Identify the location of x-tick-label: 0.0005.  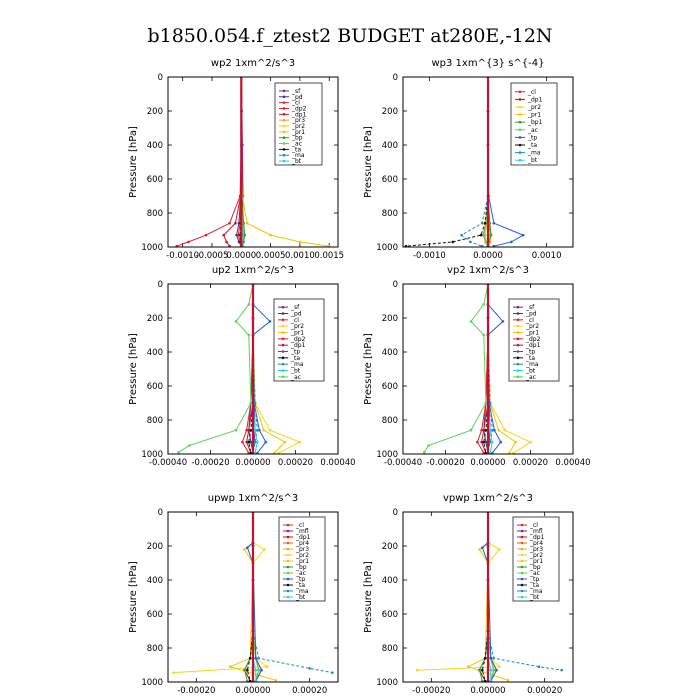
(271, 256).